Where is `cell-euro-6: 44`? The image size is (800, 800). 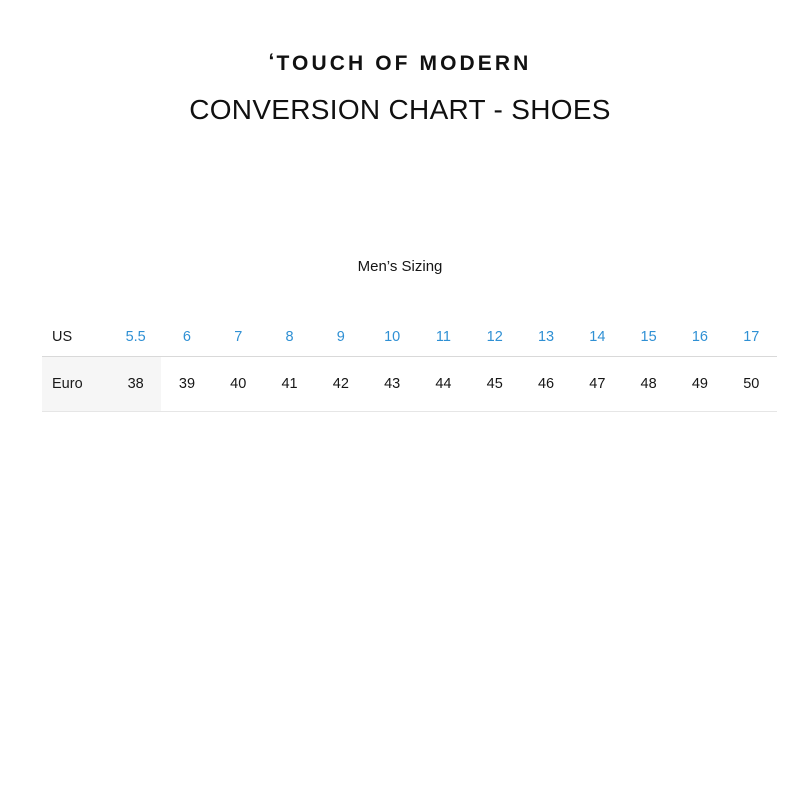
cell-euro-6: 44 is located at coordinates (443, 384).